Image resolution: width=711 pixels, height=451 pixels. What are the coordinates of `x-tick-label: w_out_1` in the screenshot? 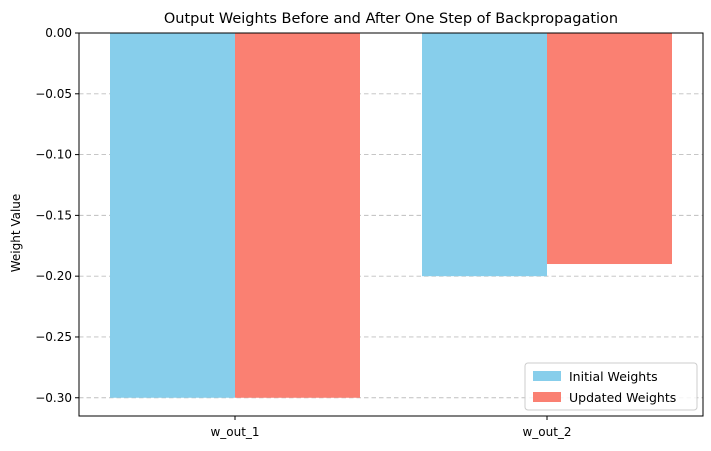 It's located at (234, 432).